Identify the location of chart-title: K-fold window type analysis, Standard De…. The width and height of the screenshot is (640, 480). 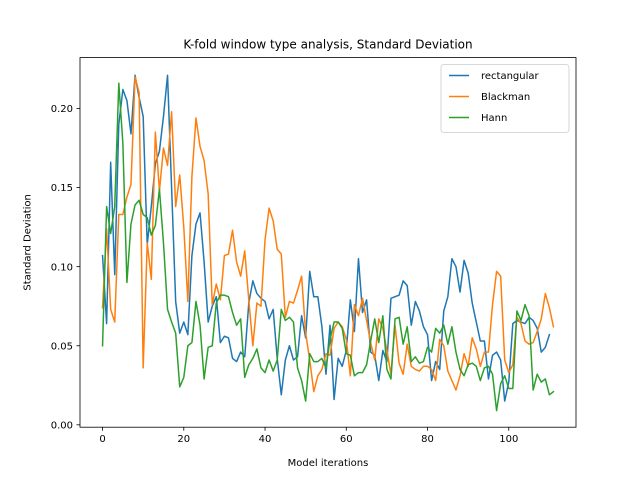
(327, 45).